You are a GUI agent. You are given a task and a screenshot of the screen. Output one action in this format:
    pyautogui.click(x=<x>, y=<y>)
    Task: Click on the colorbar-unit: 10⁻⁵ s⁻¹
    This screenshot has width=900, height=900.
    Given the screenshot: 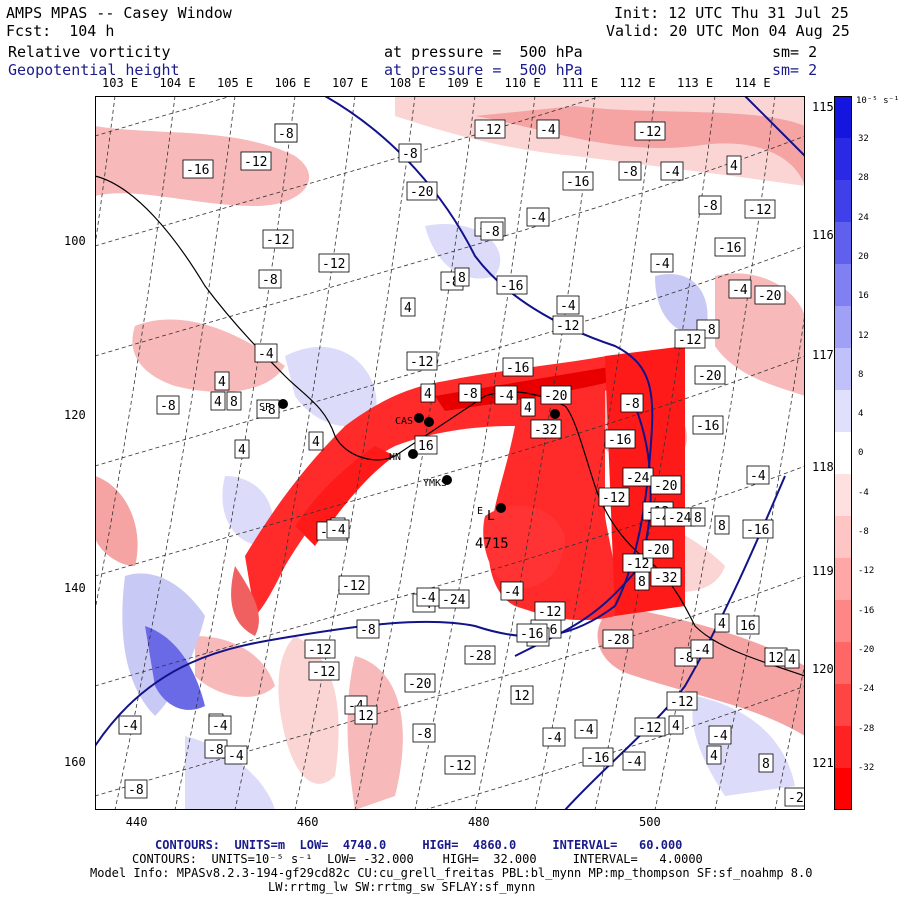 What is the action you would take?
    pyautogui.click(x=878, y=101)
    